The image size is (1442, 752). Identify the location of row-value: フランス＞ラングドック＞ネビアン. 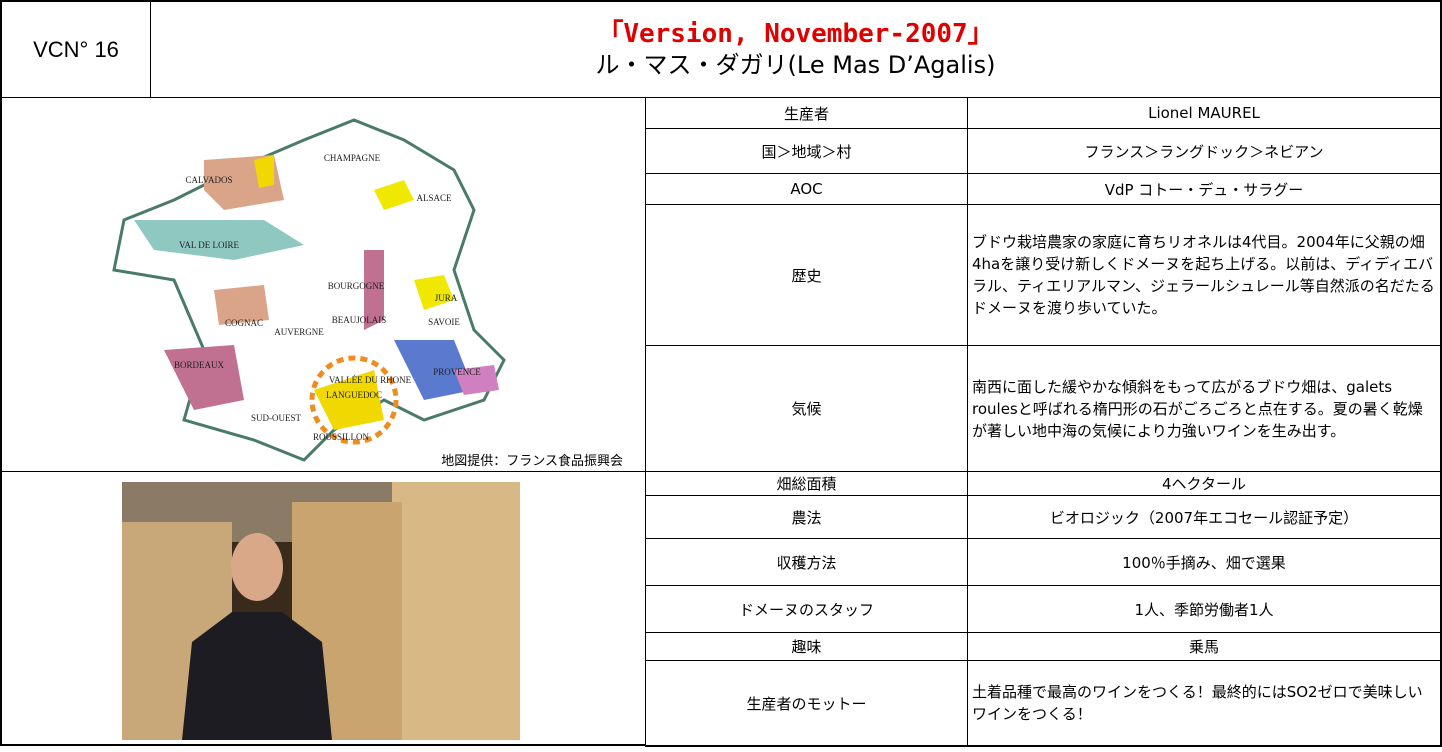
(1204, 151).